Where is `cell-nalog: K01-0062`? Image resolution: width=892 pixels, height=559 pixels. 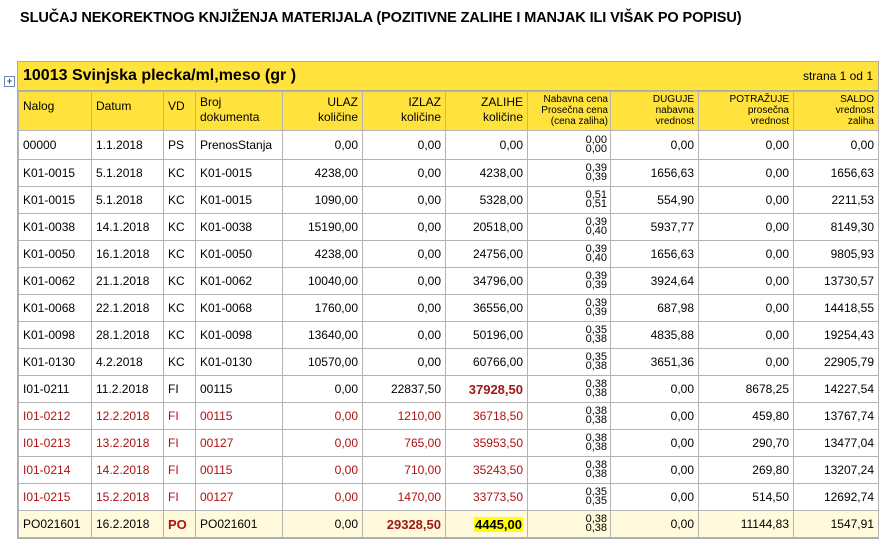 cell-nalog: K01-0062 is located at coordinates (55, 281).